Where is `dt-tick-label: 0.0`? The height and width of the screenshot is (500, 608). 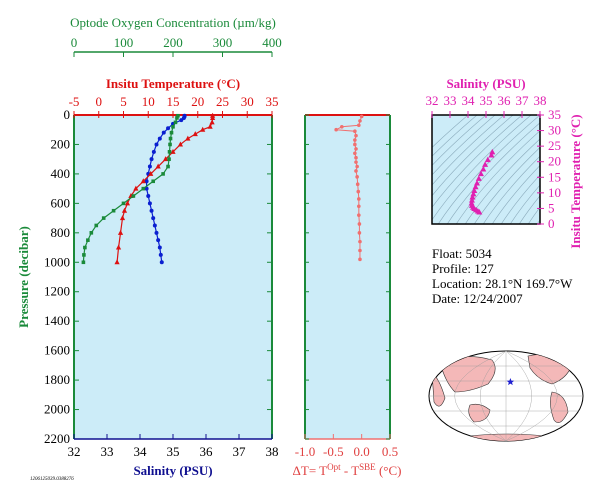 dt-tick-label: 0.0 is located at coordinates (362, 451).